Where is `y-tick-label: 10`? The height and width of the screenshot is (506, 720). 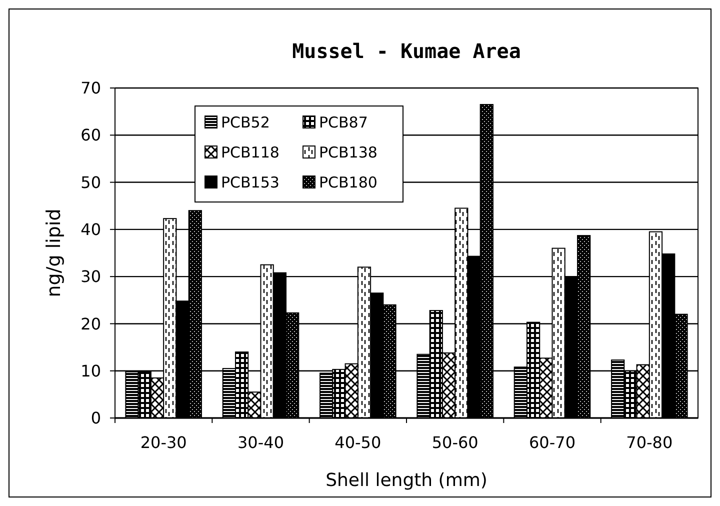 y-tick-label: 10 is located at coordinates (90, 370).